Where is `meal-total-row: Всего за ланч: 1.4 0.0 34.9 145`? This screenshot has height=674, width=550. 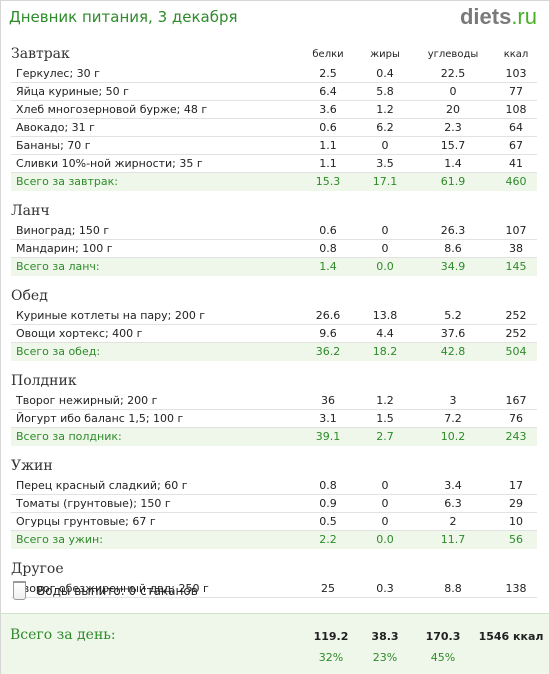
meal-total-row: Всего за ланч: 1.4 0.0 34.9 145 is located at coordinates (274, 267).